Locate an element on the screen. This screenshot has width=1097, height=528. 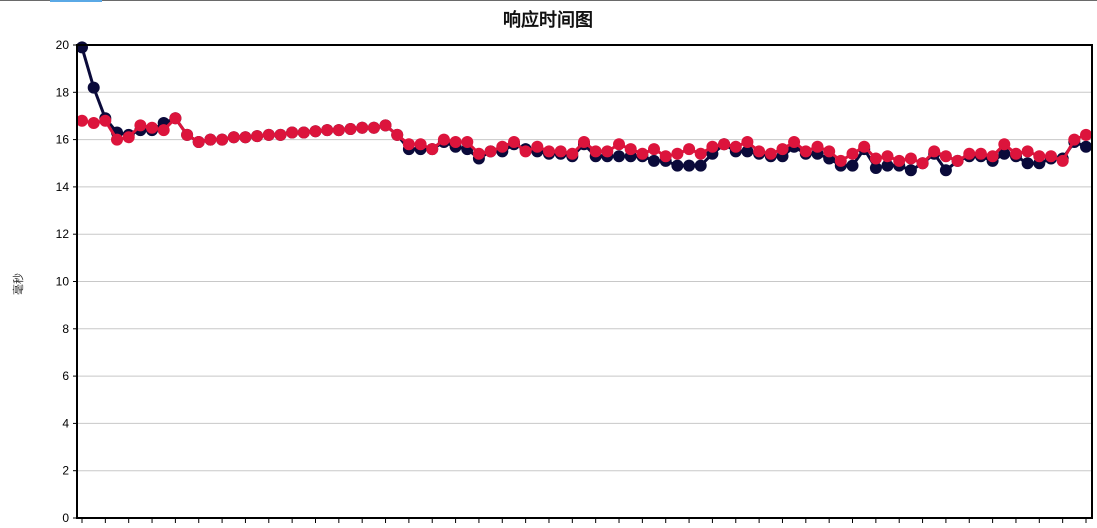
y-tick-label: 18 is located at coordinates (63, 92).